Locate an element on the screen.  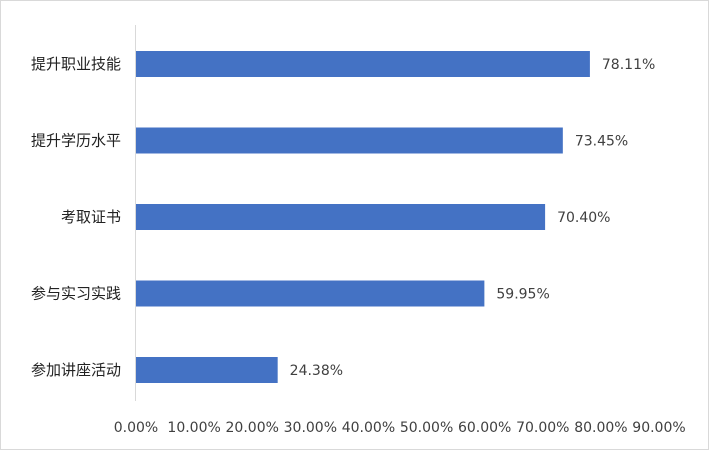
category-label-2: 提升学历水平 is located at coordinates (76, 141).